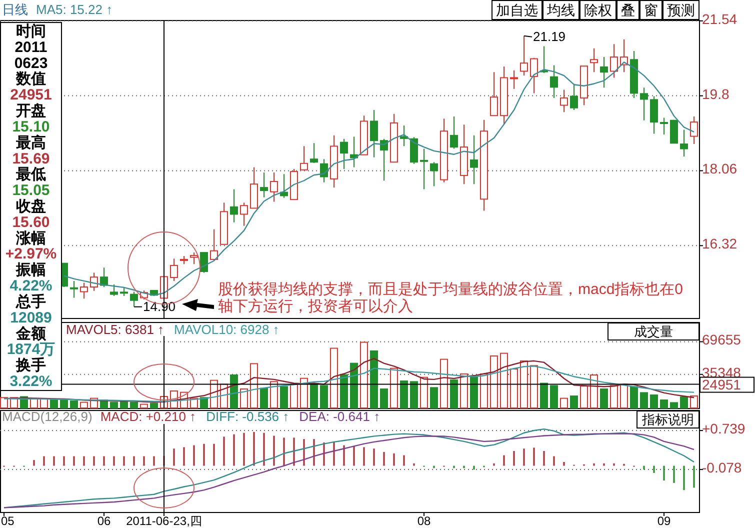  I want to click on x-tick-label: 05, so click(8, 521).